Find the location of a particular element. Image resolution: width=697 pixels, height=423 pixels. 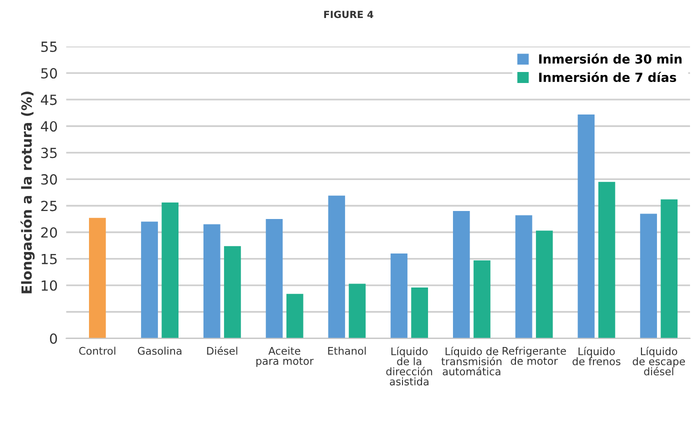

x-tick-label: Refrigerante de motor is located at coordinates (534, 355).